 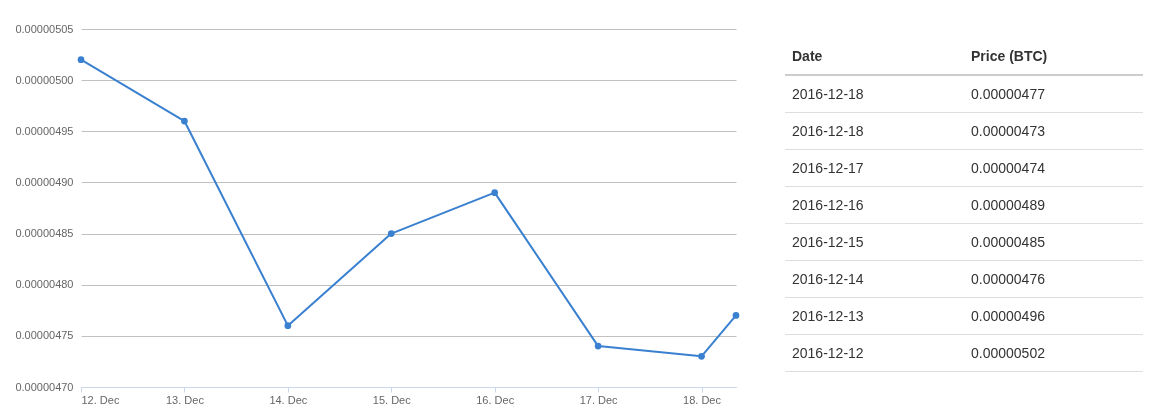 What do you see at coordinates (44, 181) in the screenshot?
I see `y-tick-label: 0.00000490` at bounding box center [44, 181].